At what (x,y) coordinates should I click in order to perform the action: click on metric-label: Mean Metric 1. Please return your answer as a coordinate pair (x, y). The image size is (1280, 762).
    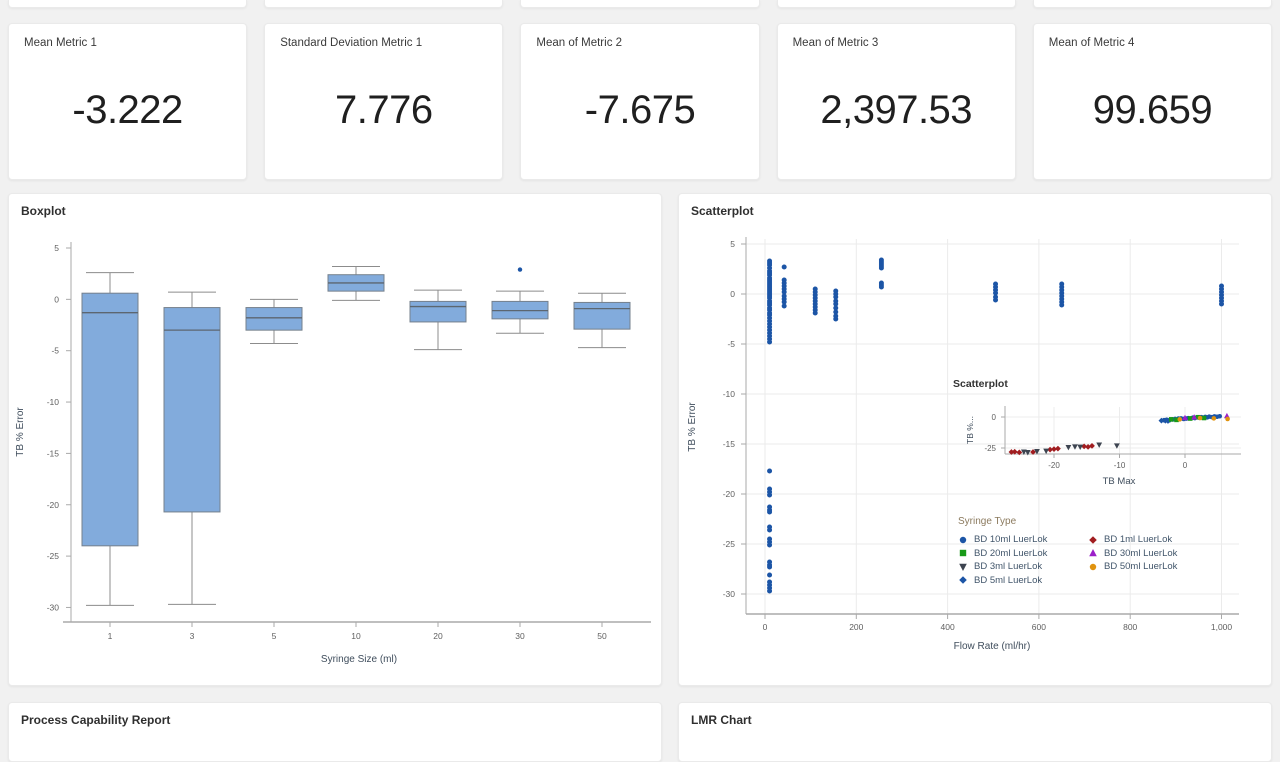
    Looking at the image, I should click on (60, 43).